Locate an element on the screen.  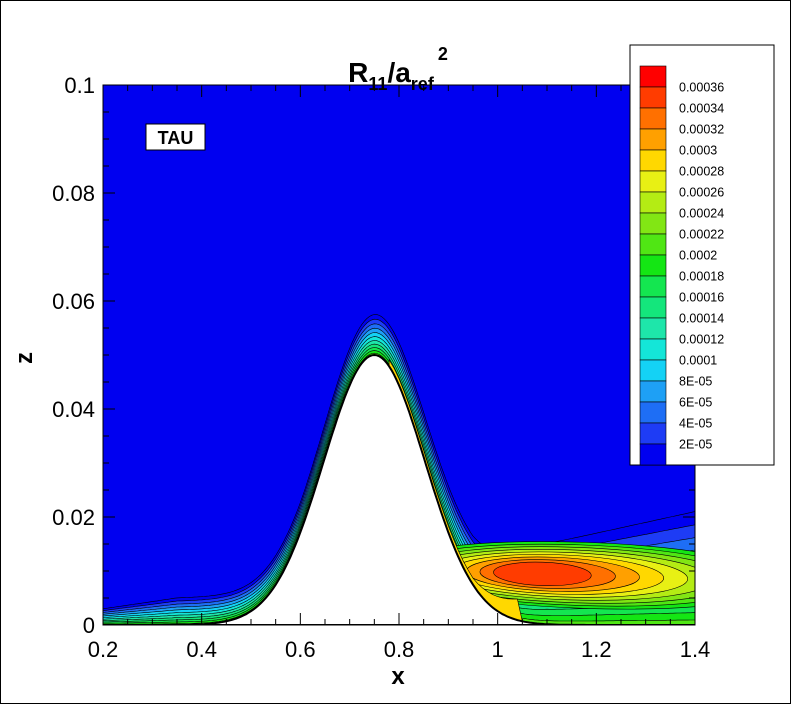
x-tick-label: 0.4 is located at coordinates (201, 649).